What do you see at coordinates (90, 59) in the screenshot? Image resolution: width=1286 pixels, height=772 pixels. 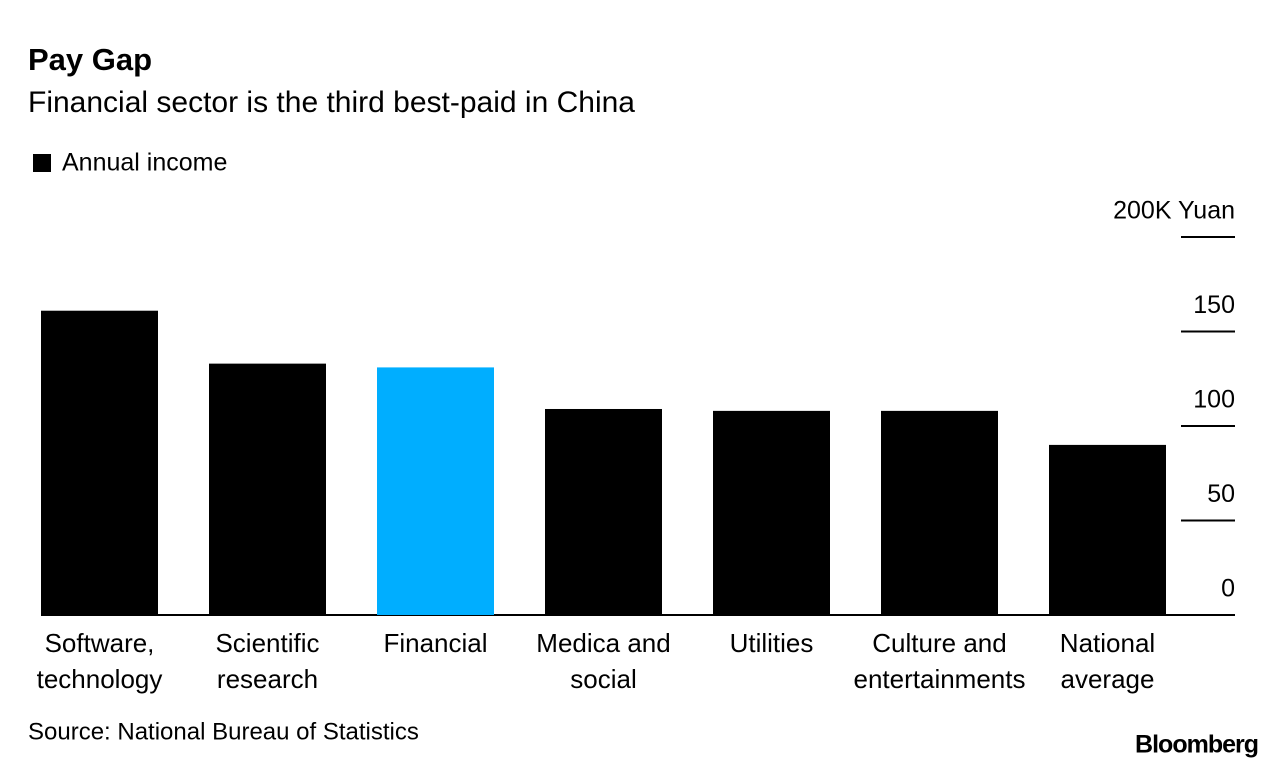 I see `chart-title: Pay Gap` at bounding box center [90, 59].